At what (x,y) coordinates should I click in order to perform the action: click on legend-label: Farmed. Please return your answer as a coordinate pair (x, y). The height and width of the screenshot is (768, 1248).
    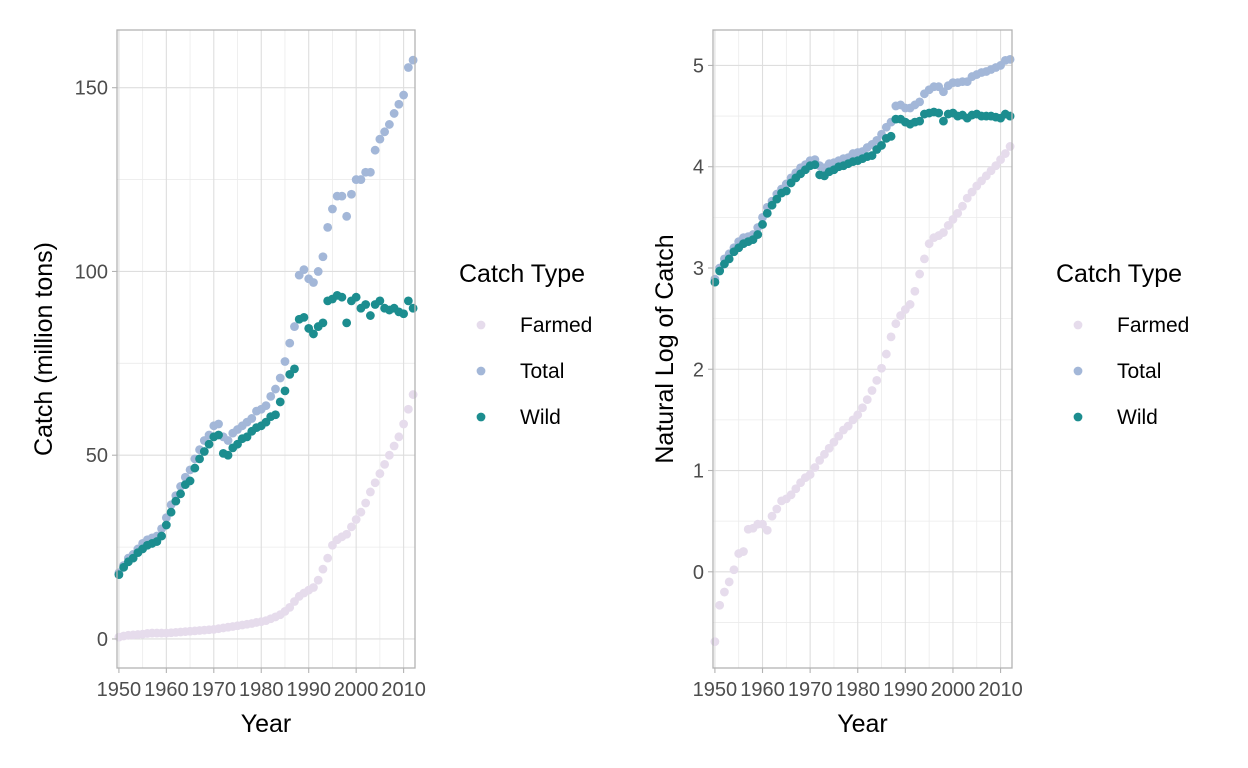
    Looking at the image, I should click on (556, 325).